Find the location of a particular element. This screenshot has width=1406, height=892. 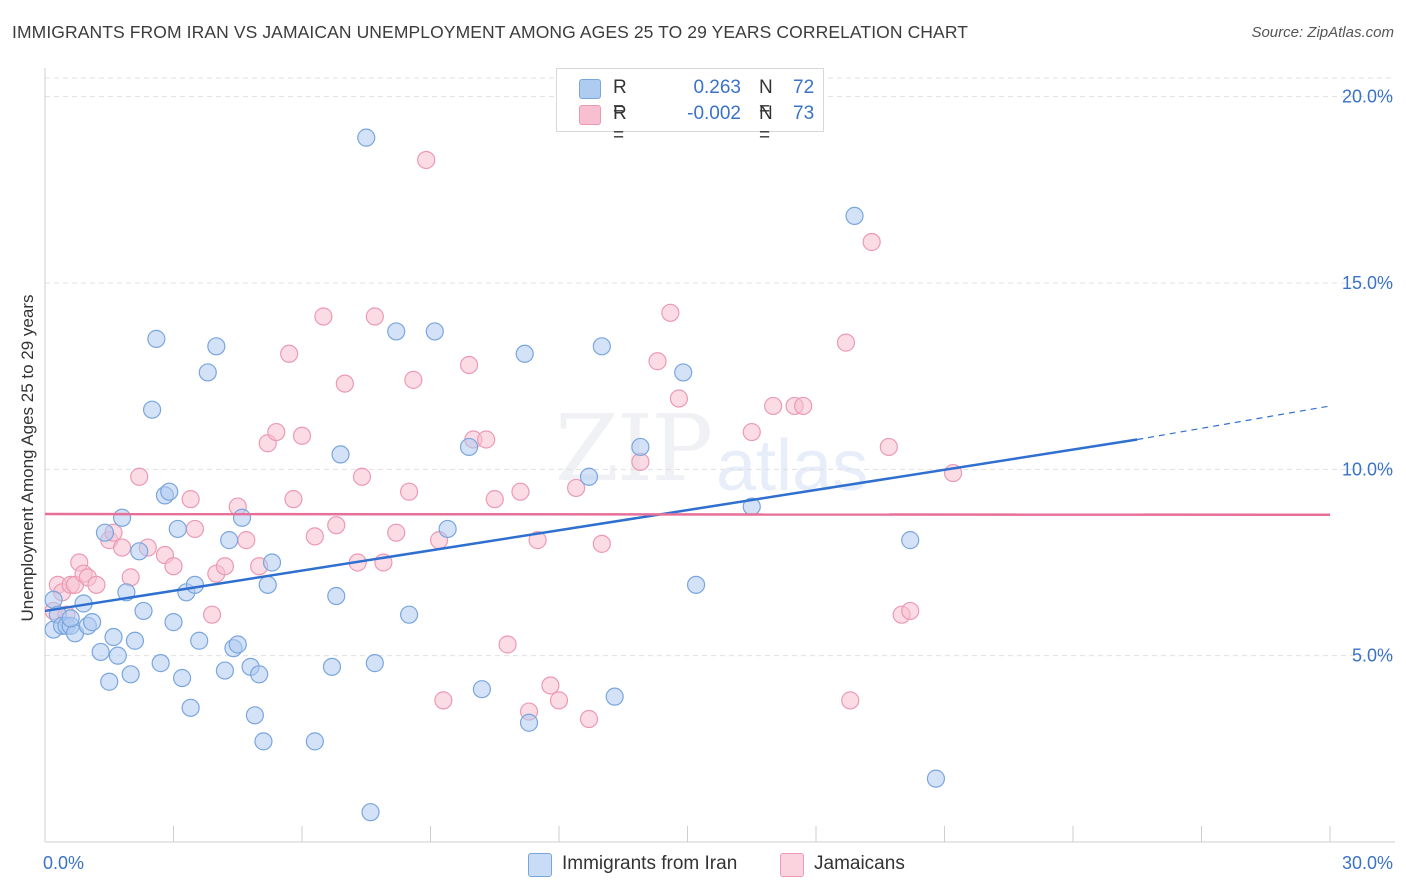

y-axis-label: Unemployment Among Ages 25 to 29 years is located at coordinates (27, 458).